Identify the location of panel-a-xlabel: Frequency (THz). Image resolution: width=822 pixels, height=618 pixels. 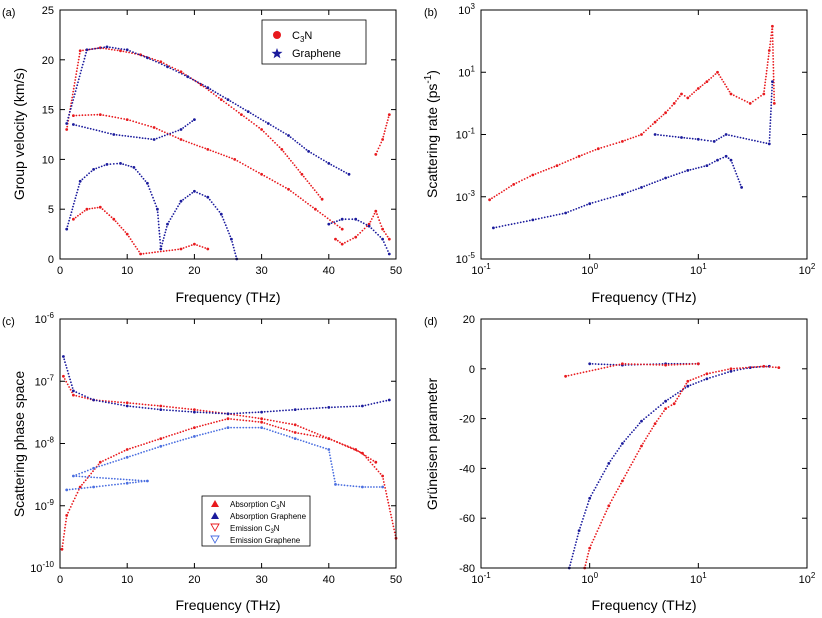
(227, 297).